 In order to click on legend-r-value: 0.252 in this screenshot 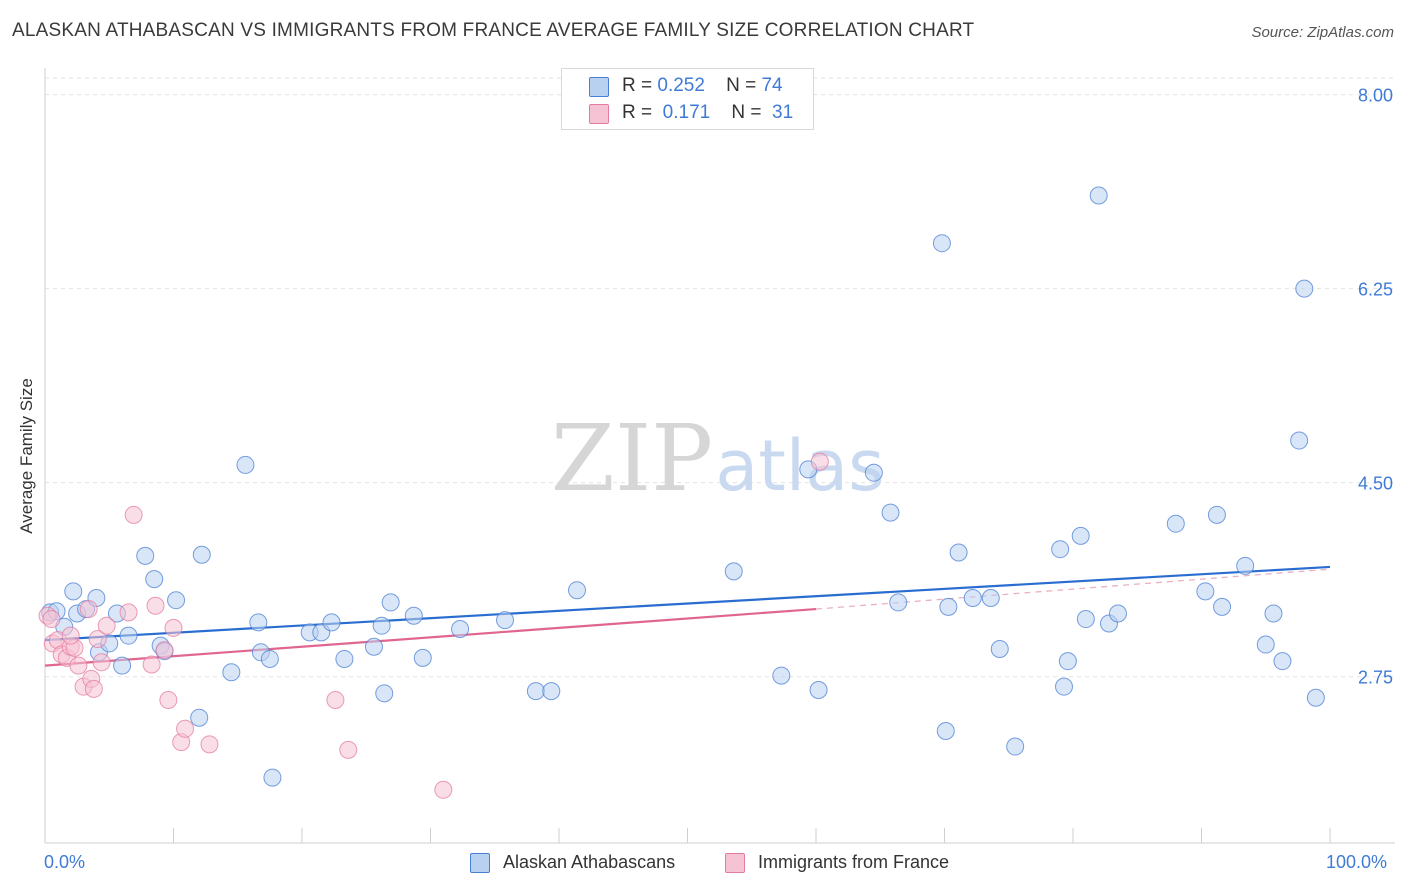, I will do `click(681, 85)`.